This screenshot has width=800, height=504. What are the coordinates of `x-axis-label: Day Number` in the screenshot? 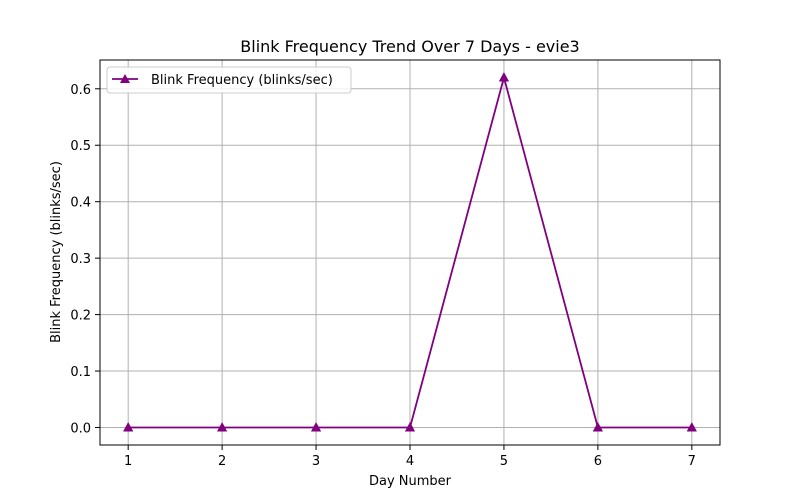 It's located at (410, 481).